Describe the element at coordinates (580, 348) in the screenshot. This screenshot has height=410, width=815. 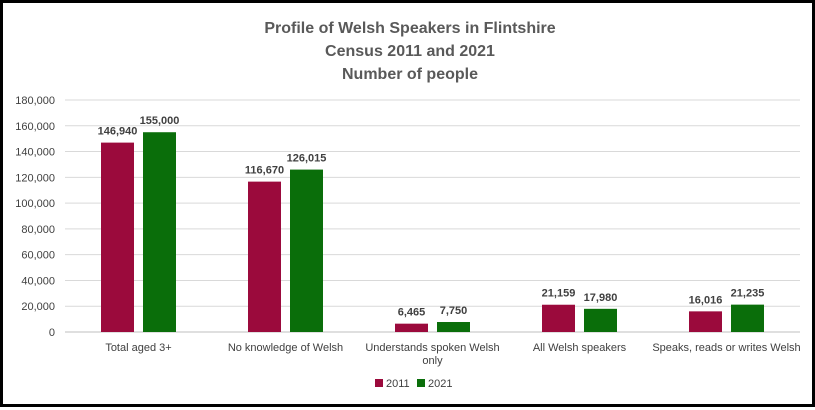
I see `category-label: All Welsh speakers` at that location.